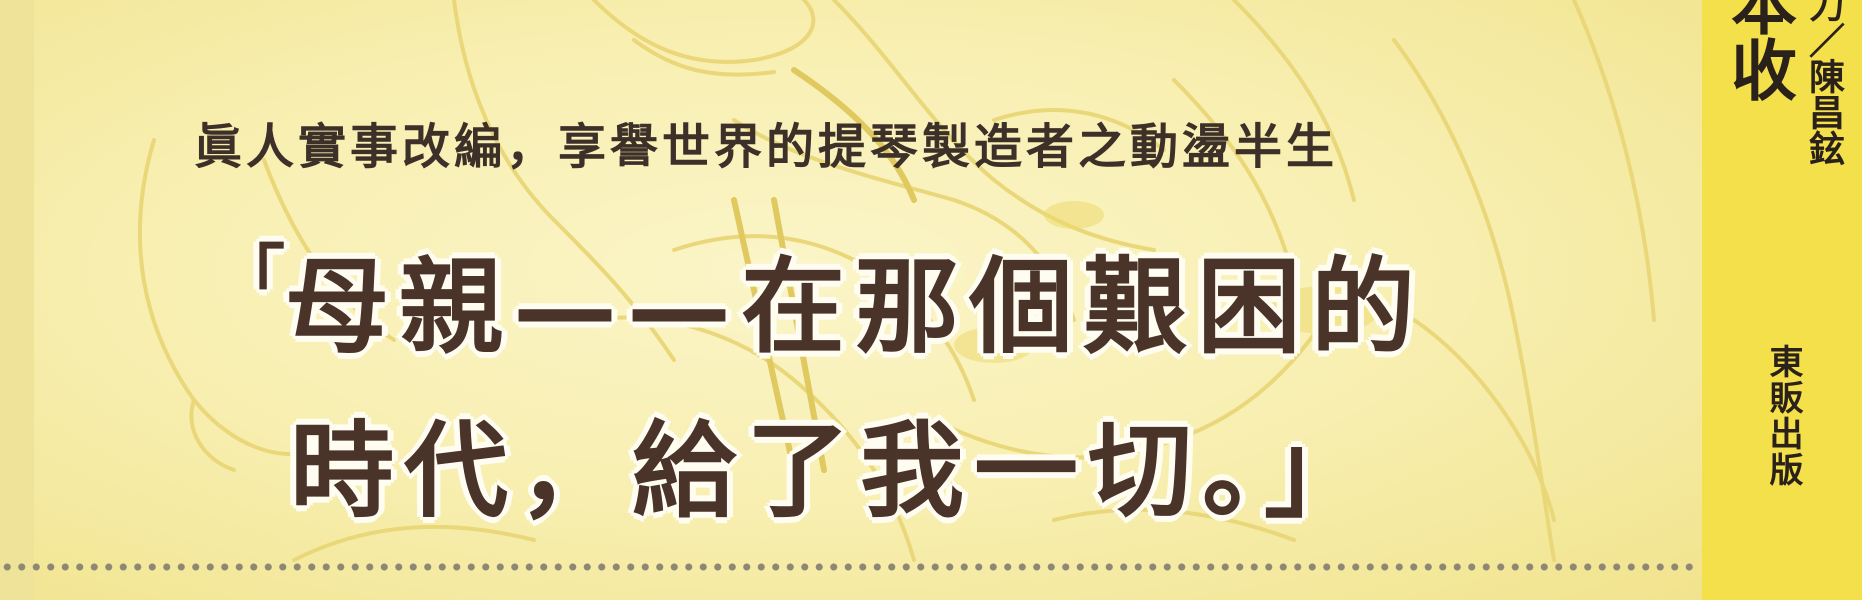 The image size is (1862, 600). What do you see at coordinates (1824, 83) in the screenshot?
I see `spine-author: 力／陳昌鉉` at bounding box center [1824, 83].